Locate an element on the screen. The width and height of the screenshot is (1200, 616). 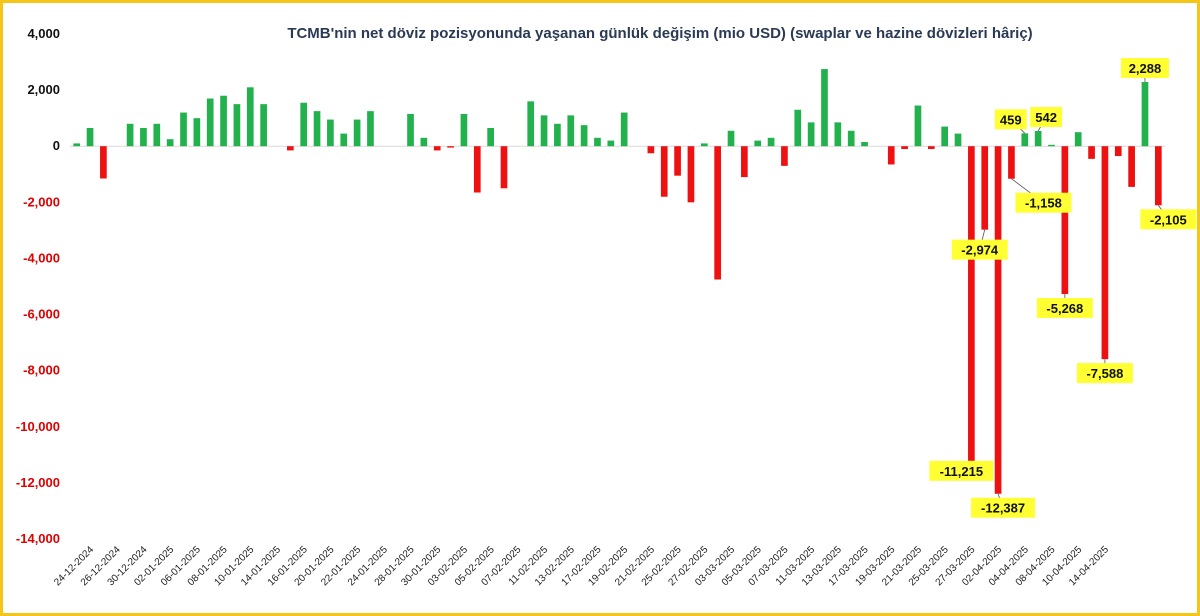
y-tick-label: -10,000 is located at coordinates (38, 426).